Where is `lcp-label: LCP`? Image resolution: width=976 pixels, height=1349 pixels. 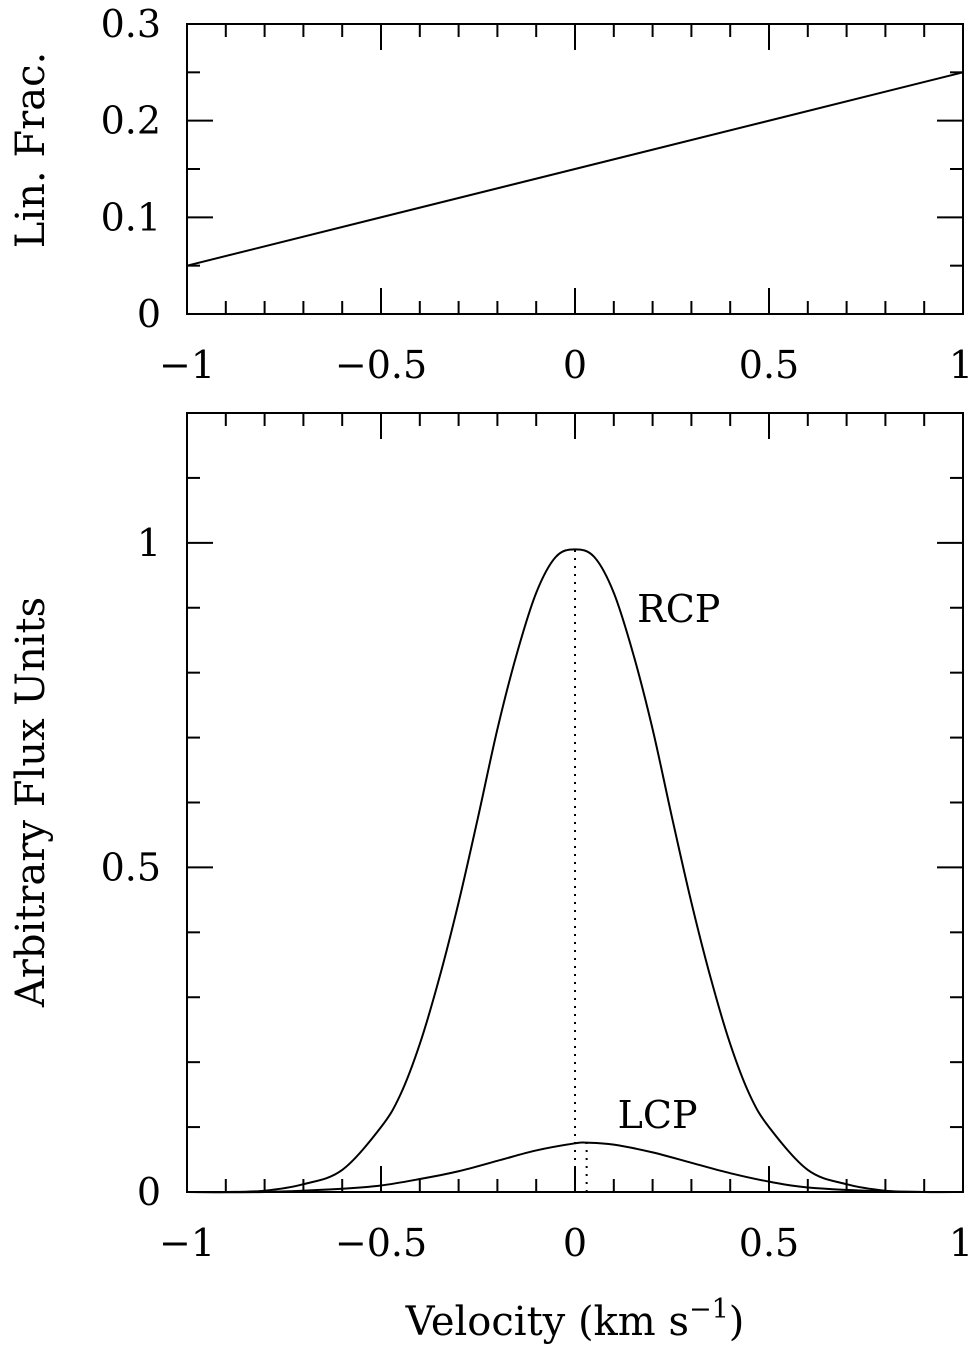 lcp-label: LCP is located at coordinates (658, 1115).